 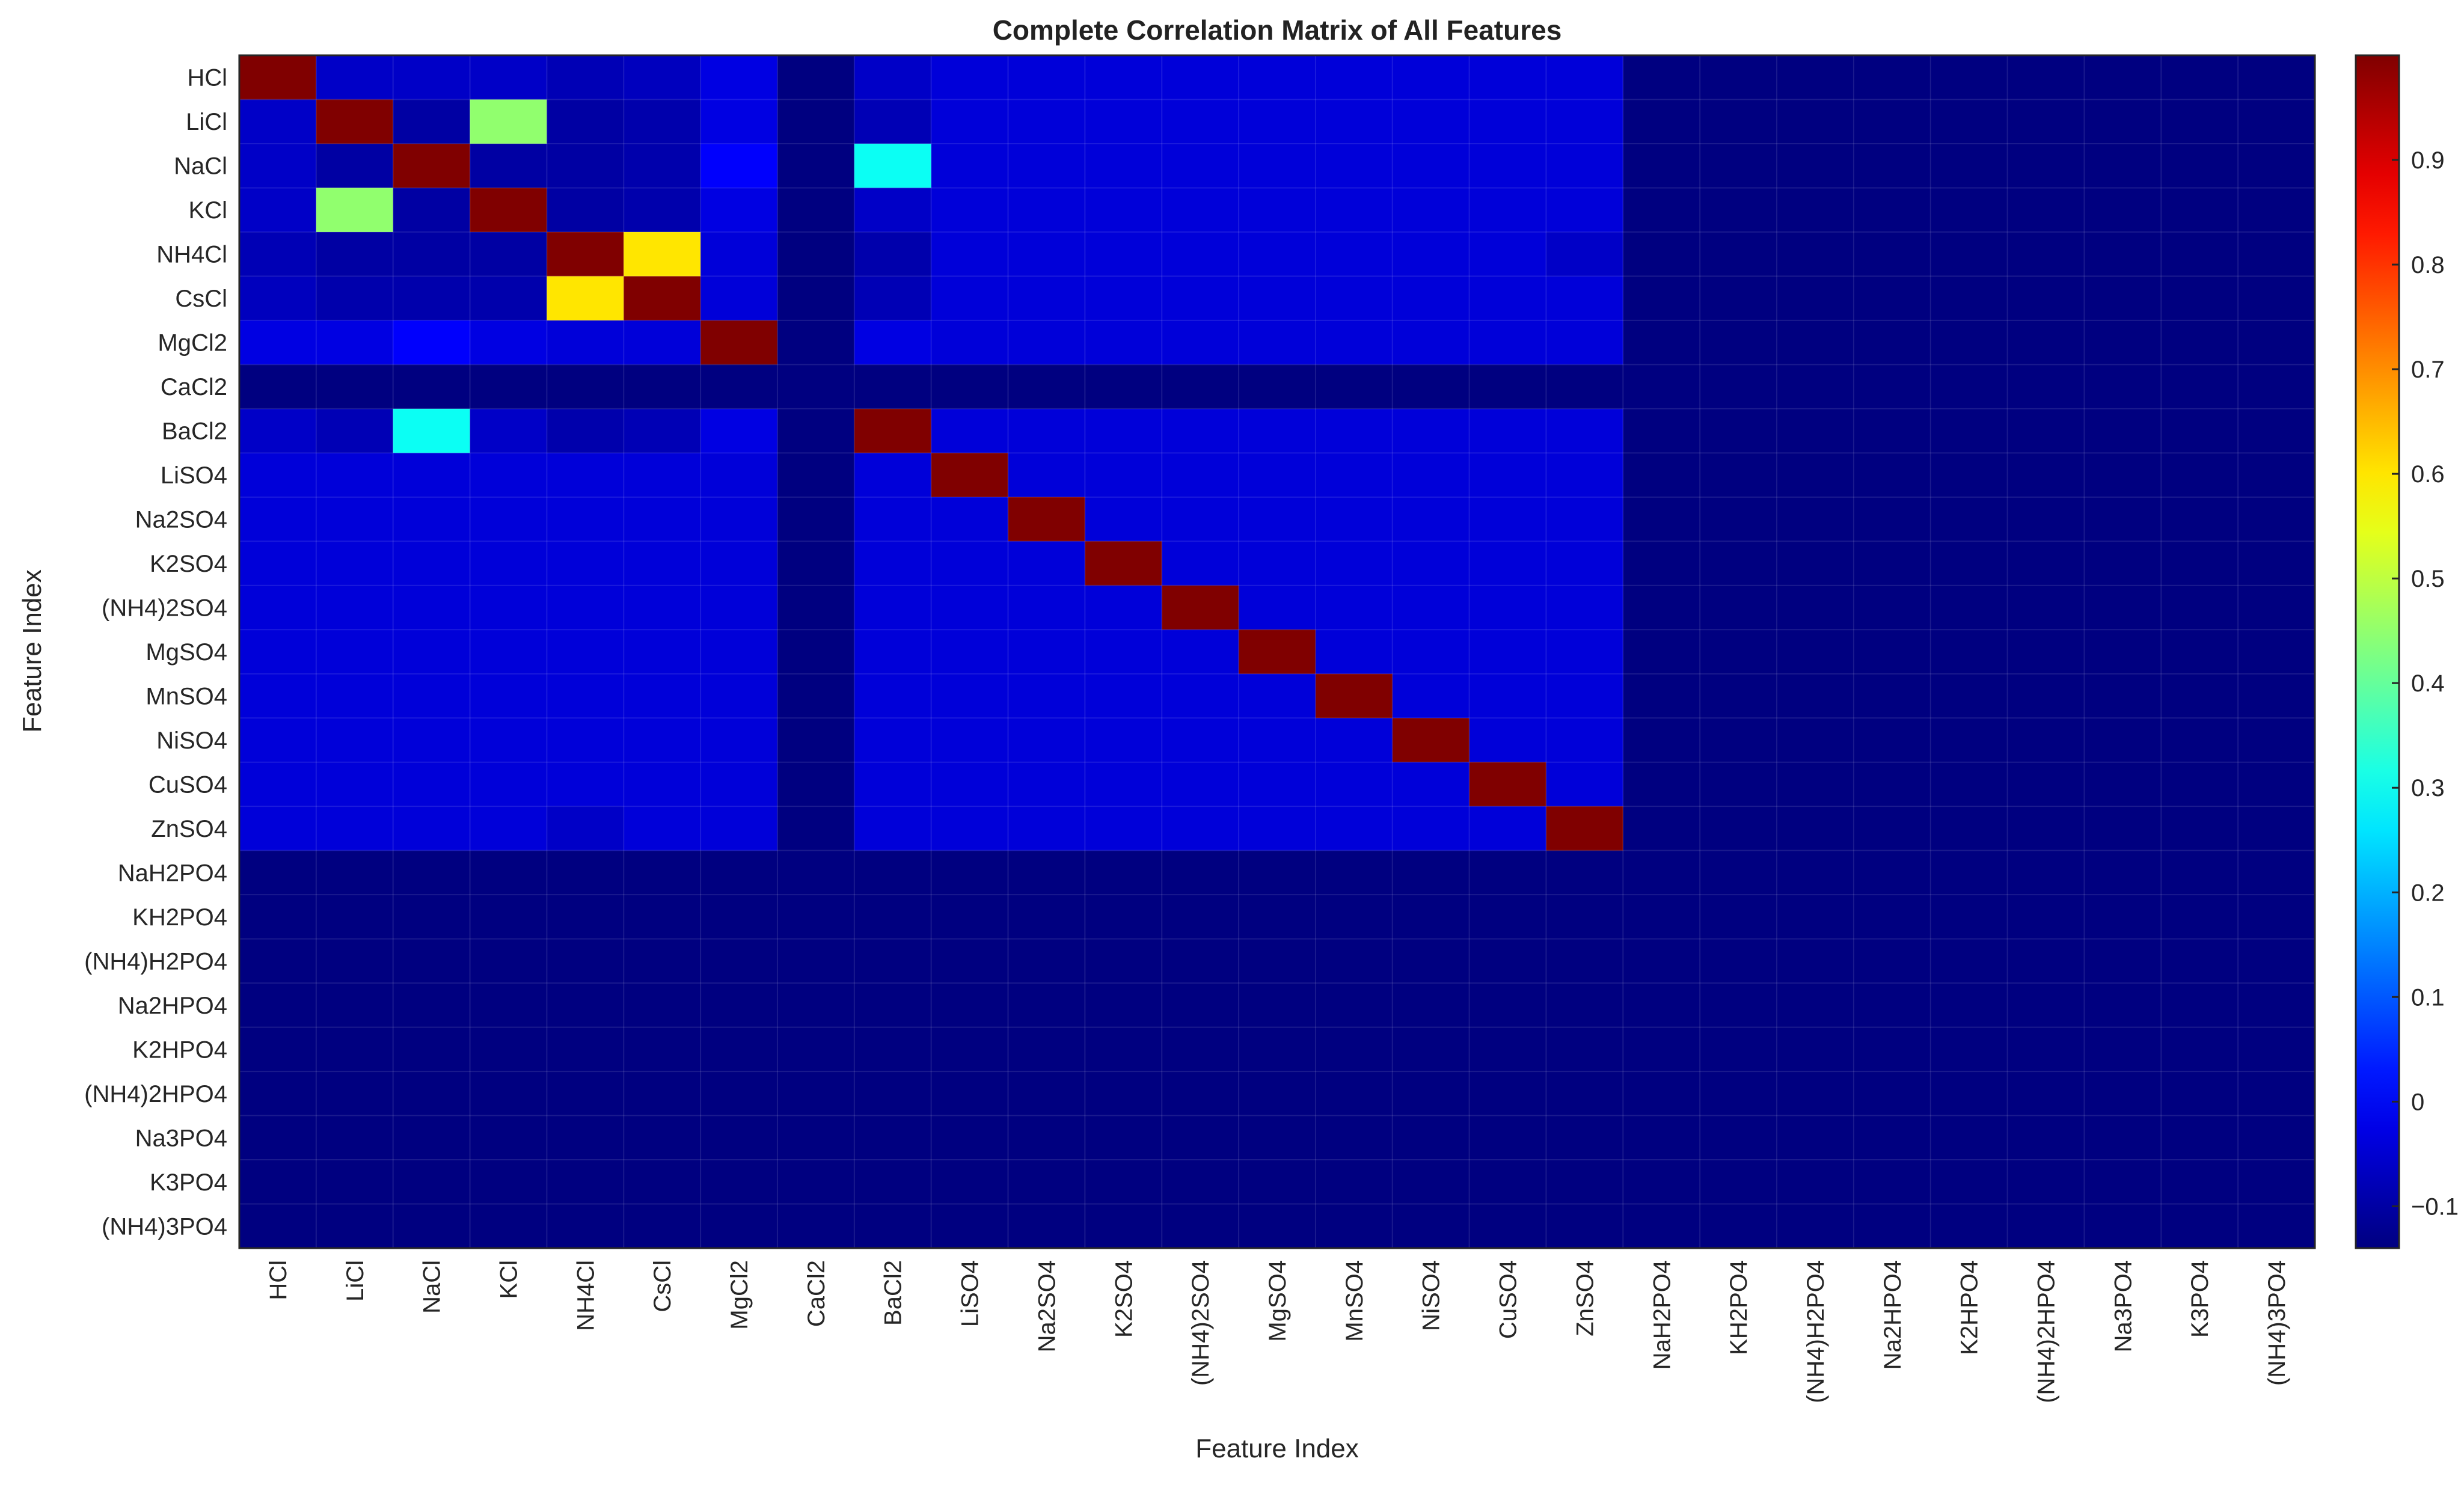 What do you see at coordinates (2047, 1331) in the screenshot?
I see `x-tick-label: (NH4)2HPO4` at bounding box center [2047, 1331].